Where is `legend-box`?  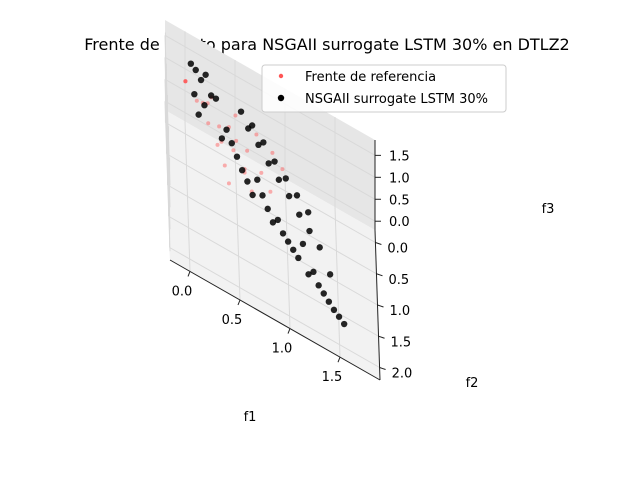 legend-box is located at coordinates (384, 88).